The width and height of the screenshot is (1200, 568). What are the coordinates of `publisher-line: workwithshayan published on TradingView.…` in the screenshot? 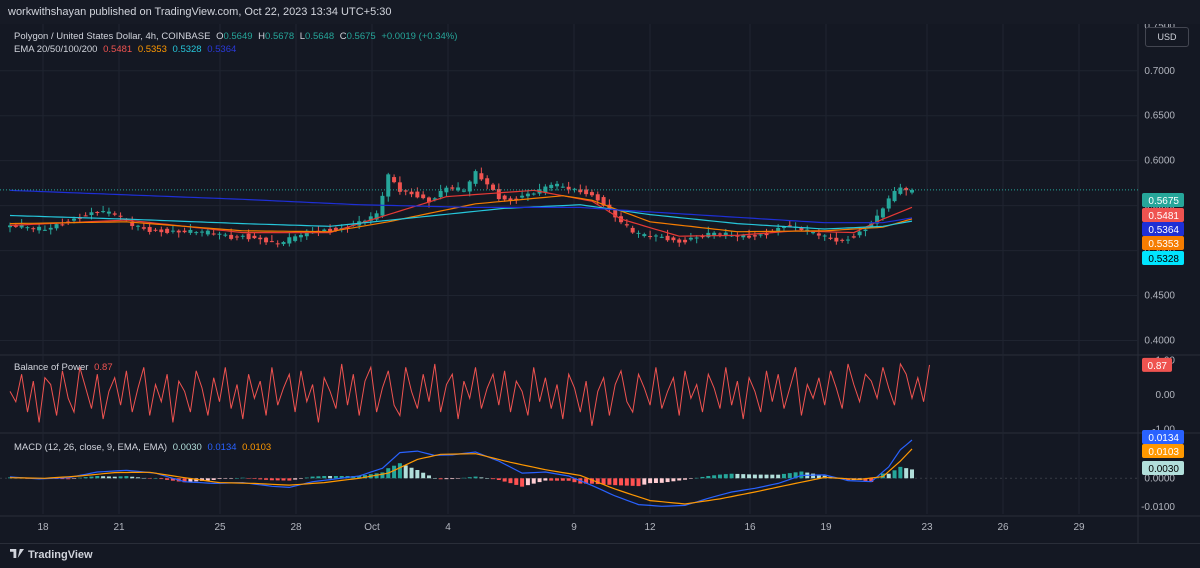 It's located at (200, 12).